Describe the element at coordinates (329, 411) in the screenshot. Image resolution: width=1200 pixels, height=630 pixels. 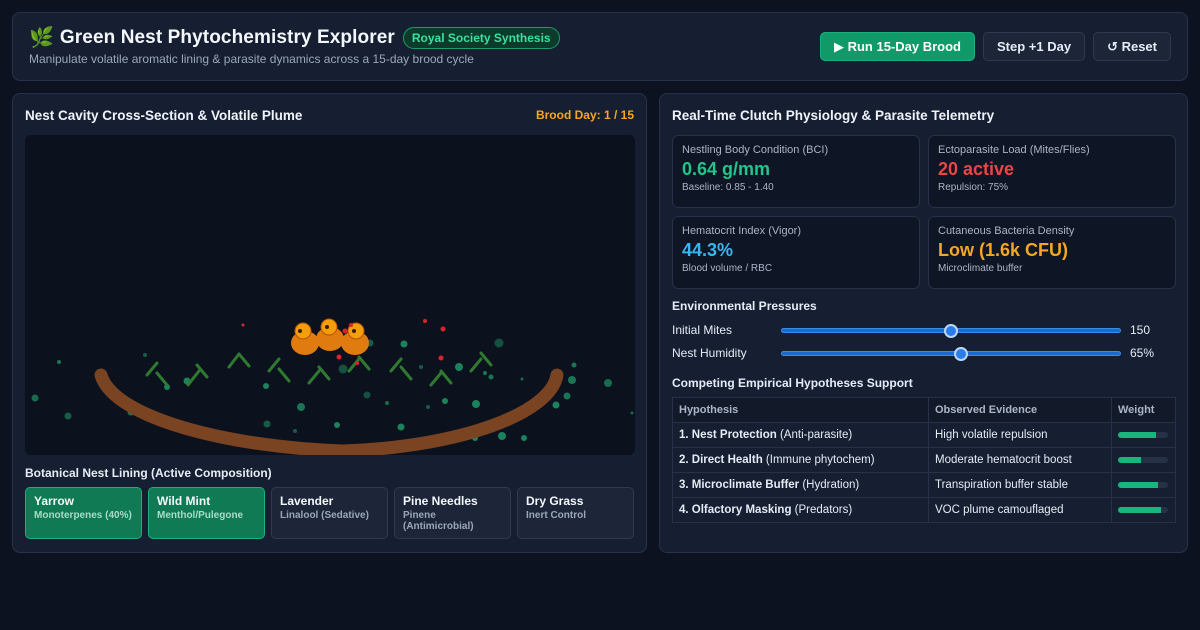
I see `nest-bowl` at that location.